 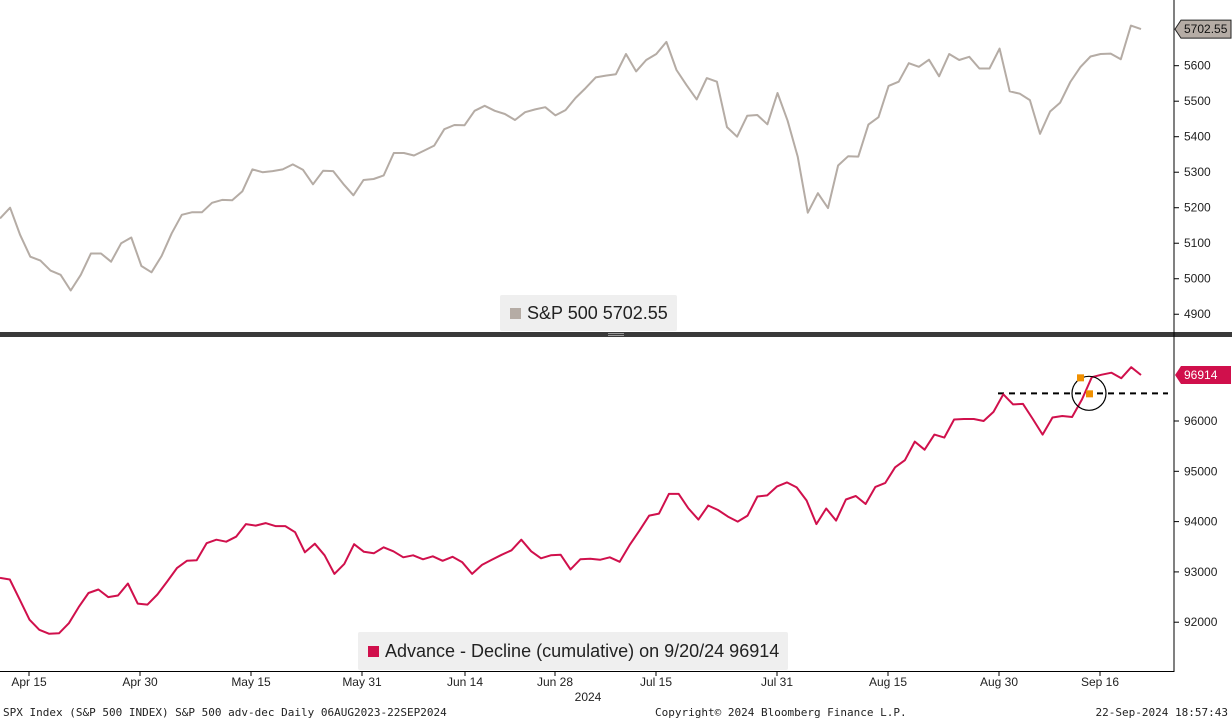 What do you see at coordinates (1197, 101) in the screenshot?
I see `spx-y-tick-label: 5500` at bounding box center [1197, 101].